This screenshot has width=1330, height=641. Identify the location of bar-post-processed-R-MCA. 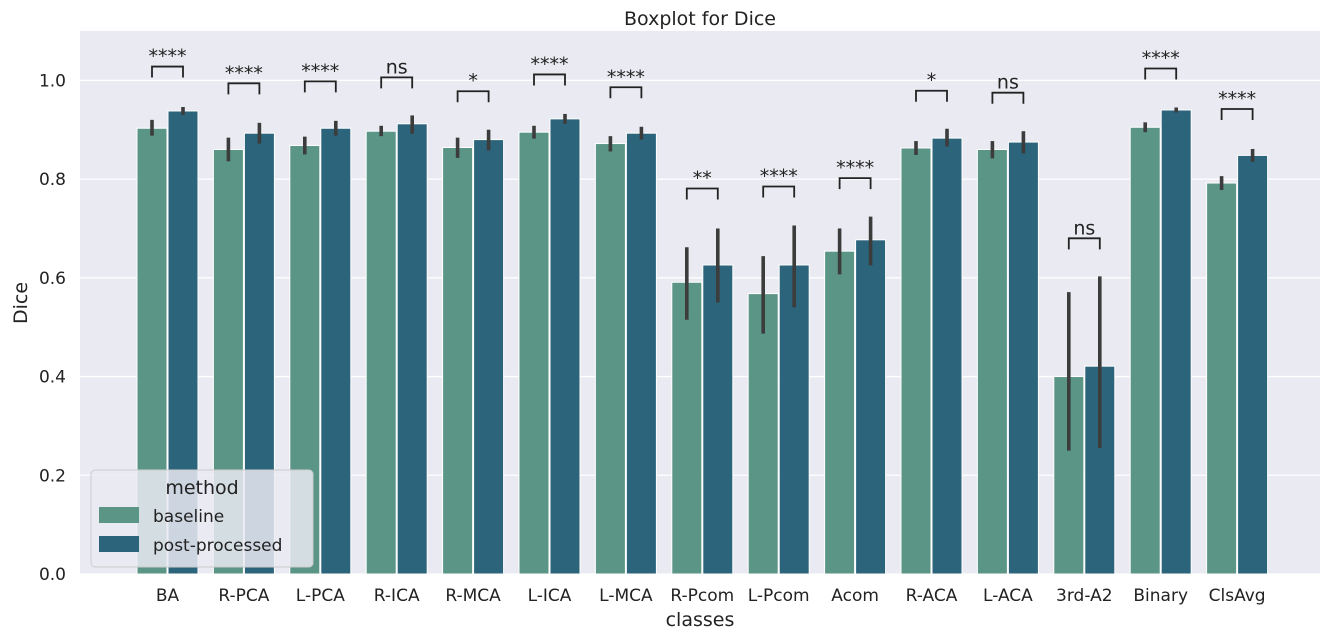
(489, 357).